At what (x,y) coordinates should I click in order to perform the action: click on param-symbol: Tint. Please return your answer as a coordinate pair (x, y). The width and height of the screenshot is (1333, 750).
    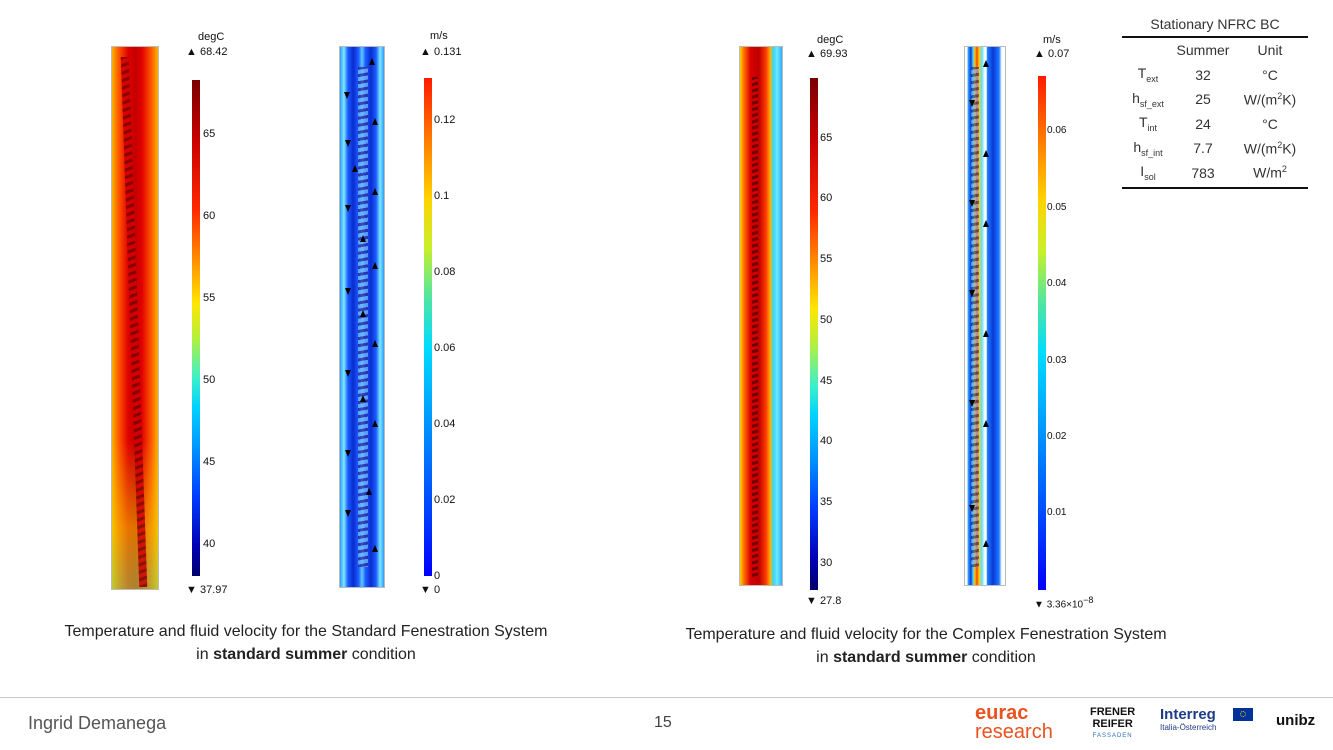
    Looking at the image, I should click on (1148, 124).